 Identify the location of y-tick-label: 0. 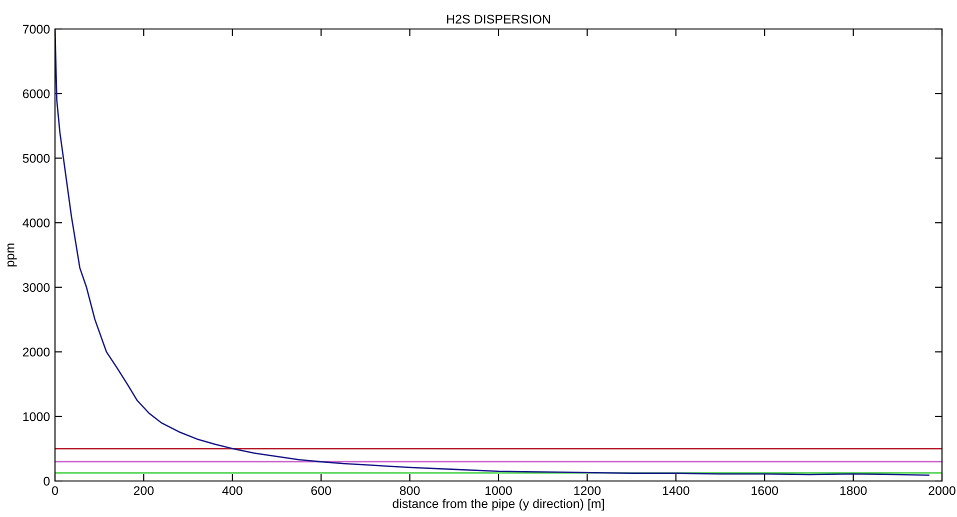
(47, 481).